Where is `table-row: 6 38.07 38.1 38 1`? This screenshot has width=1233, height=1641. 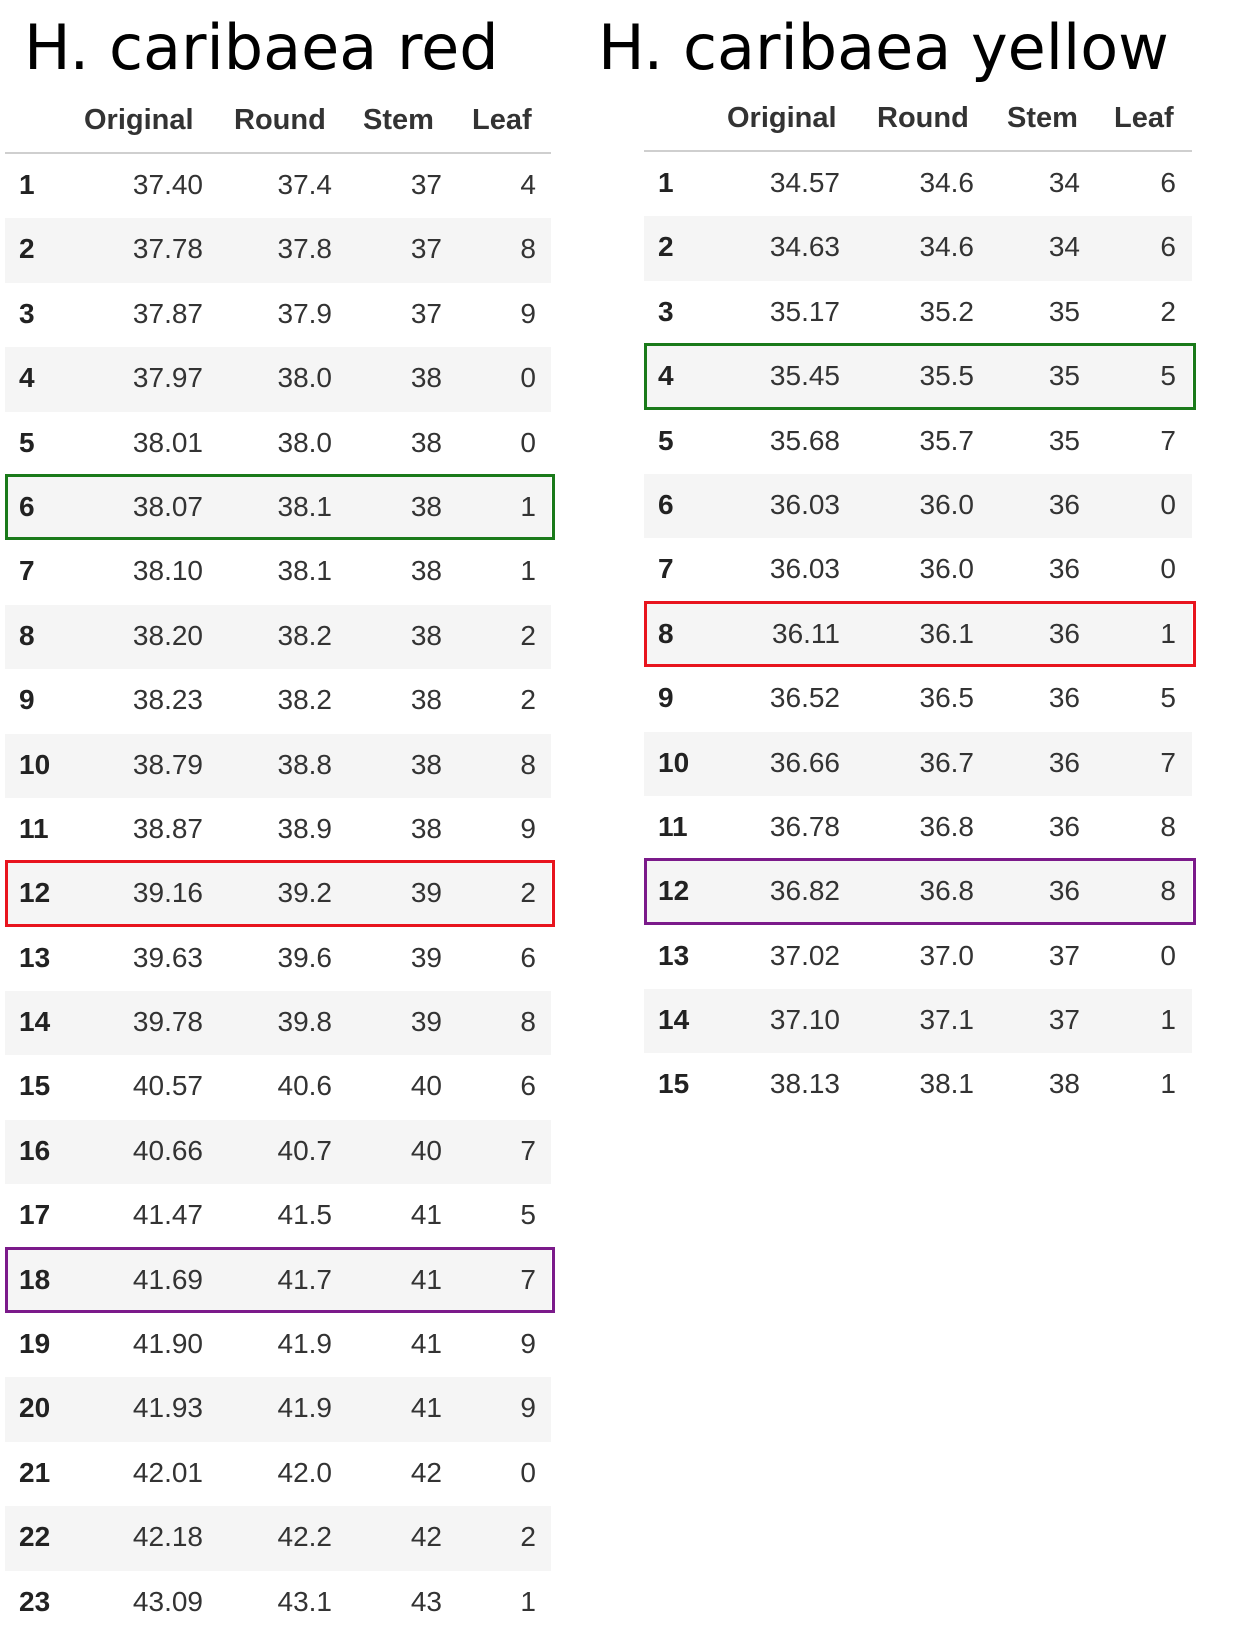
table-row: 6 38.07 38.1 38 1 is located at coordinates (278, 508).